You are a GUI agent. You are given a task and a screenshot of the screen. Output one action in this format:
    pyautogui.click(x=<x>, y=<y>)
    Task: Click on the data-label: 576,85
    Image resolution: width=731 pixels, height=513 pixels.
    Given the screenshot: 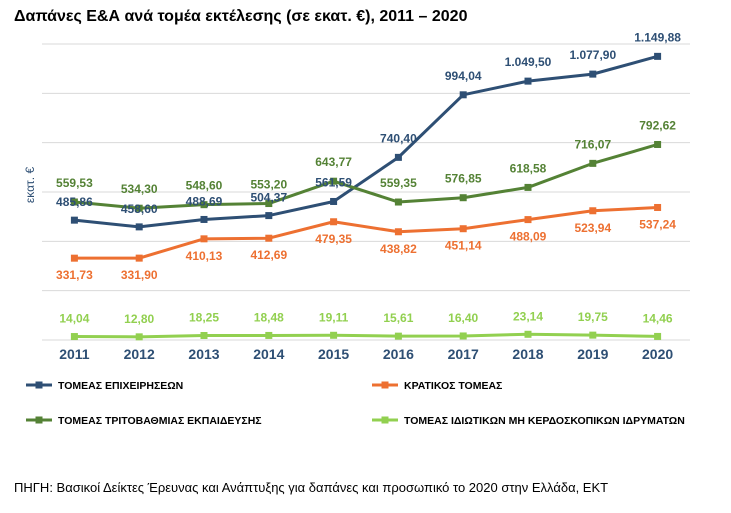 What is the action you would take?
    pyautogui.click(x=463, y=179)
    